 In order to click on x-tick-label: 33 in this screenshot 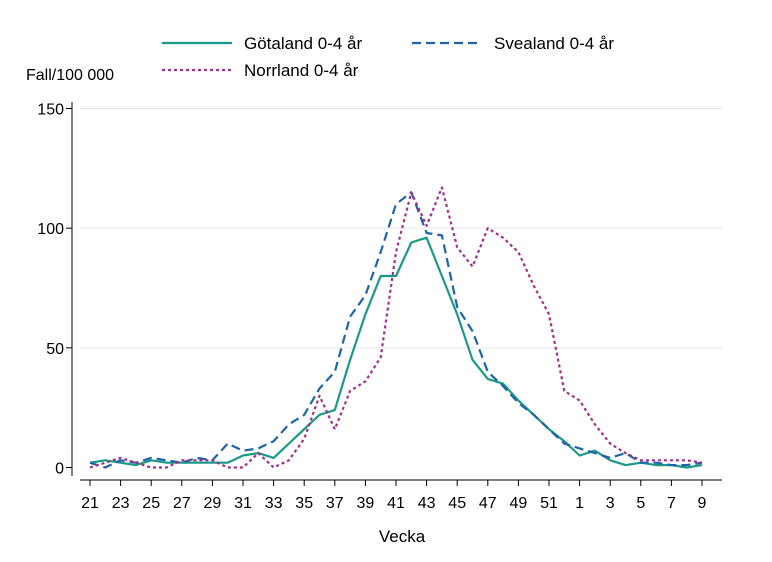, I will do `click(274, 503)`.